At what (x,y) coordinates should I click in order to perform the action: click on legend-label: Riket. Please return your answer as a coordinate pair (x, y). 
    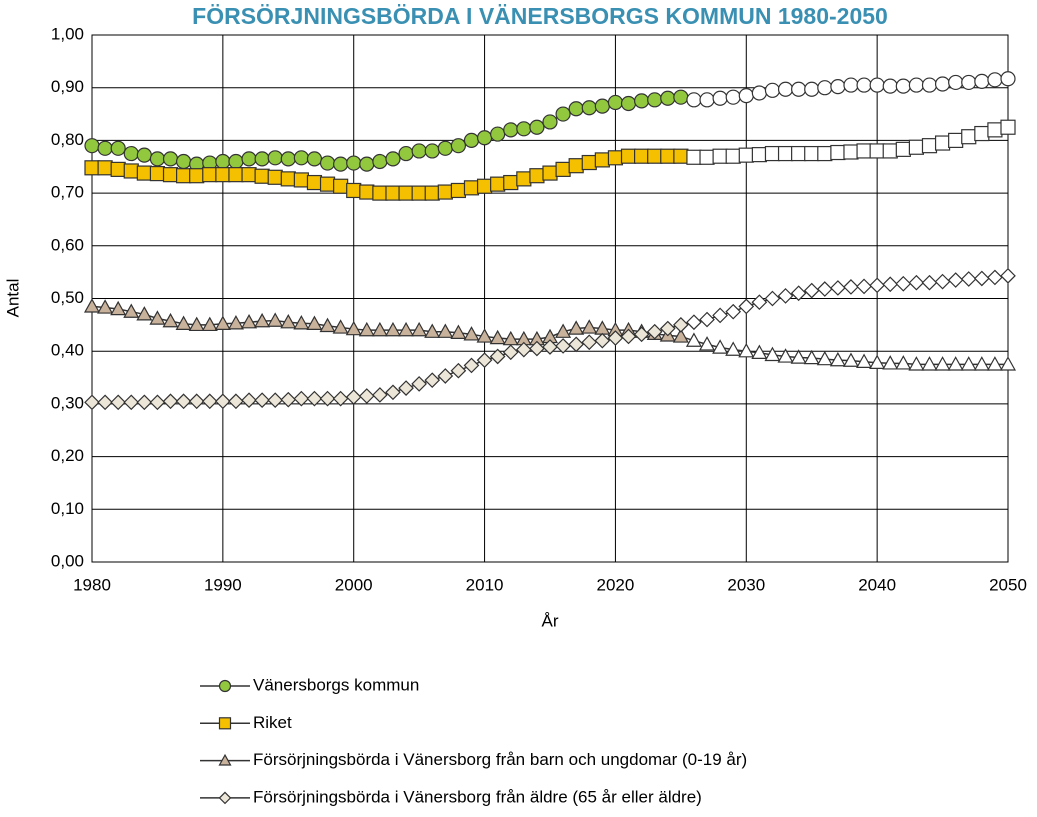
    Looking at the image, I should click on (272, 722).